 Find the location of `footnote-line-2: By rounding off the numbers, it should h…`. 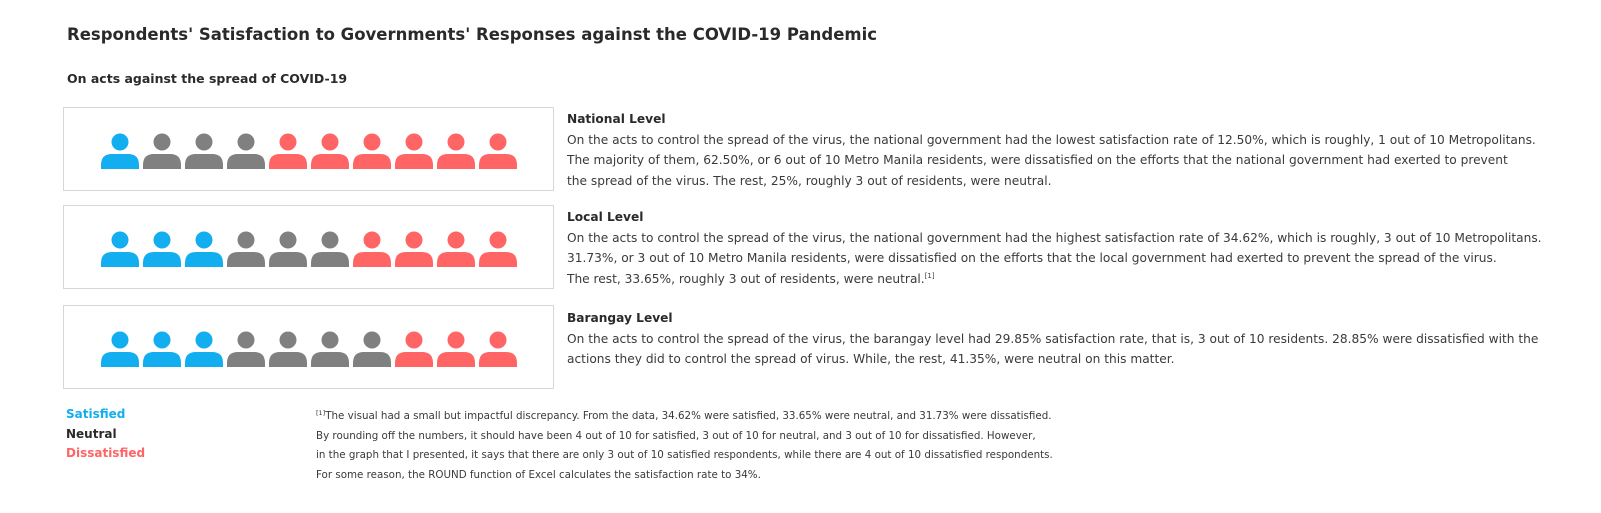

footnote-line-2: By rounding off the numbers, it should h… is located at coordinates (676, 435).